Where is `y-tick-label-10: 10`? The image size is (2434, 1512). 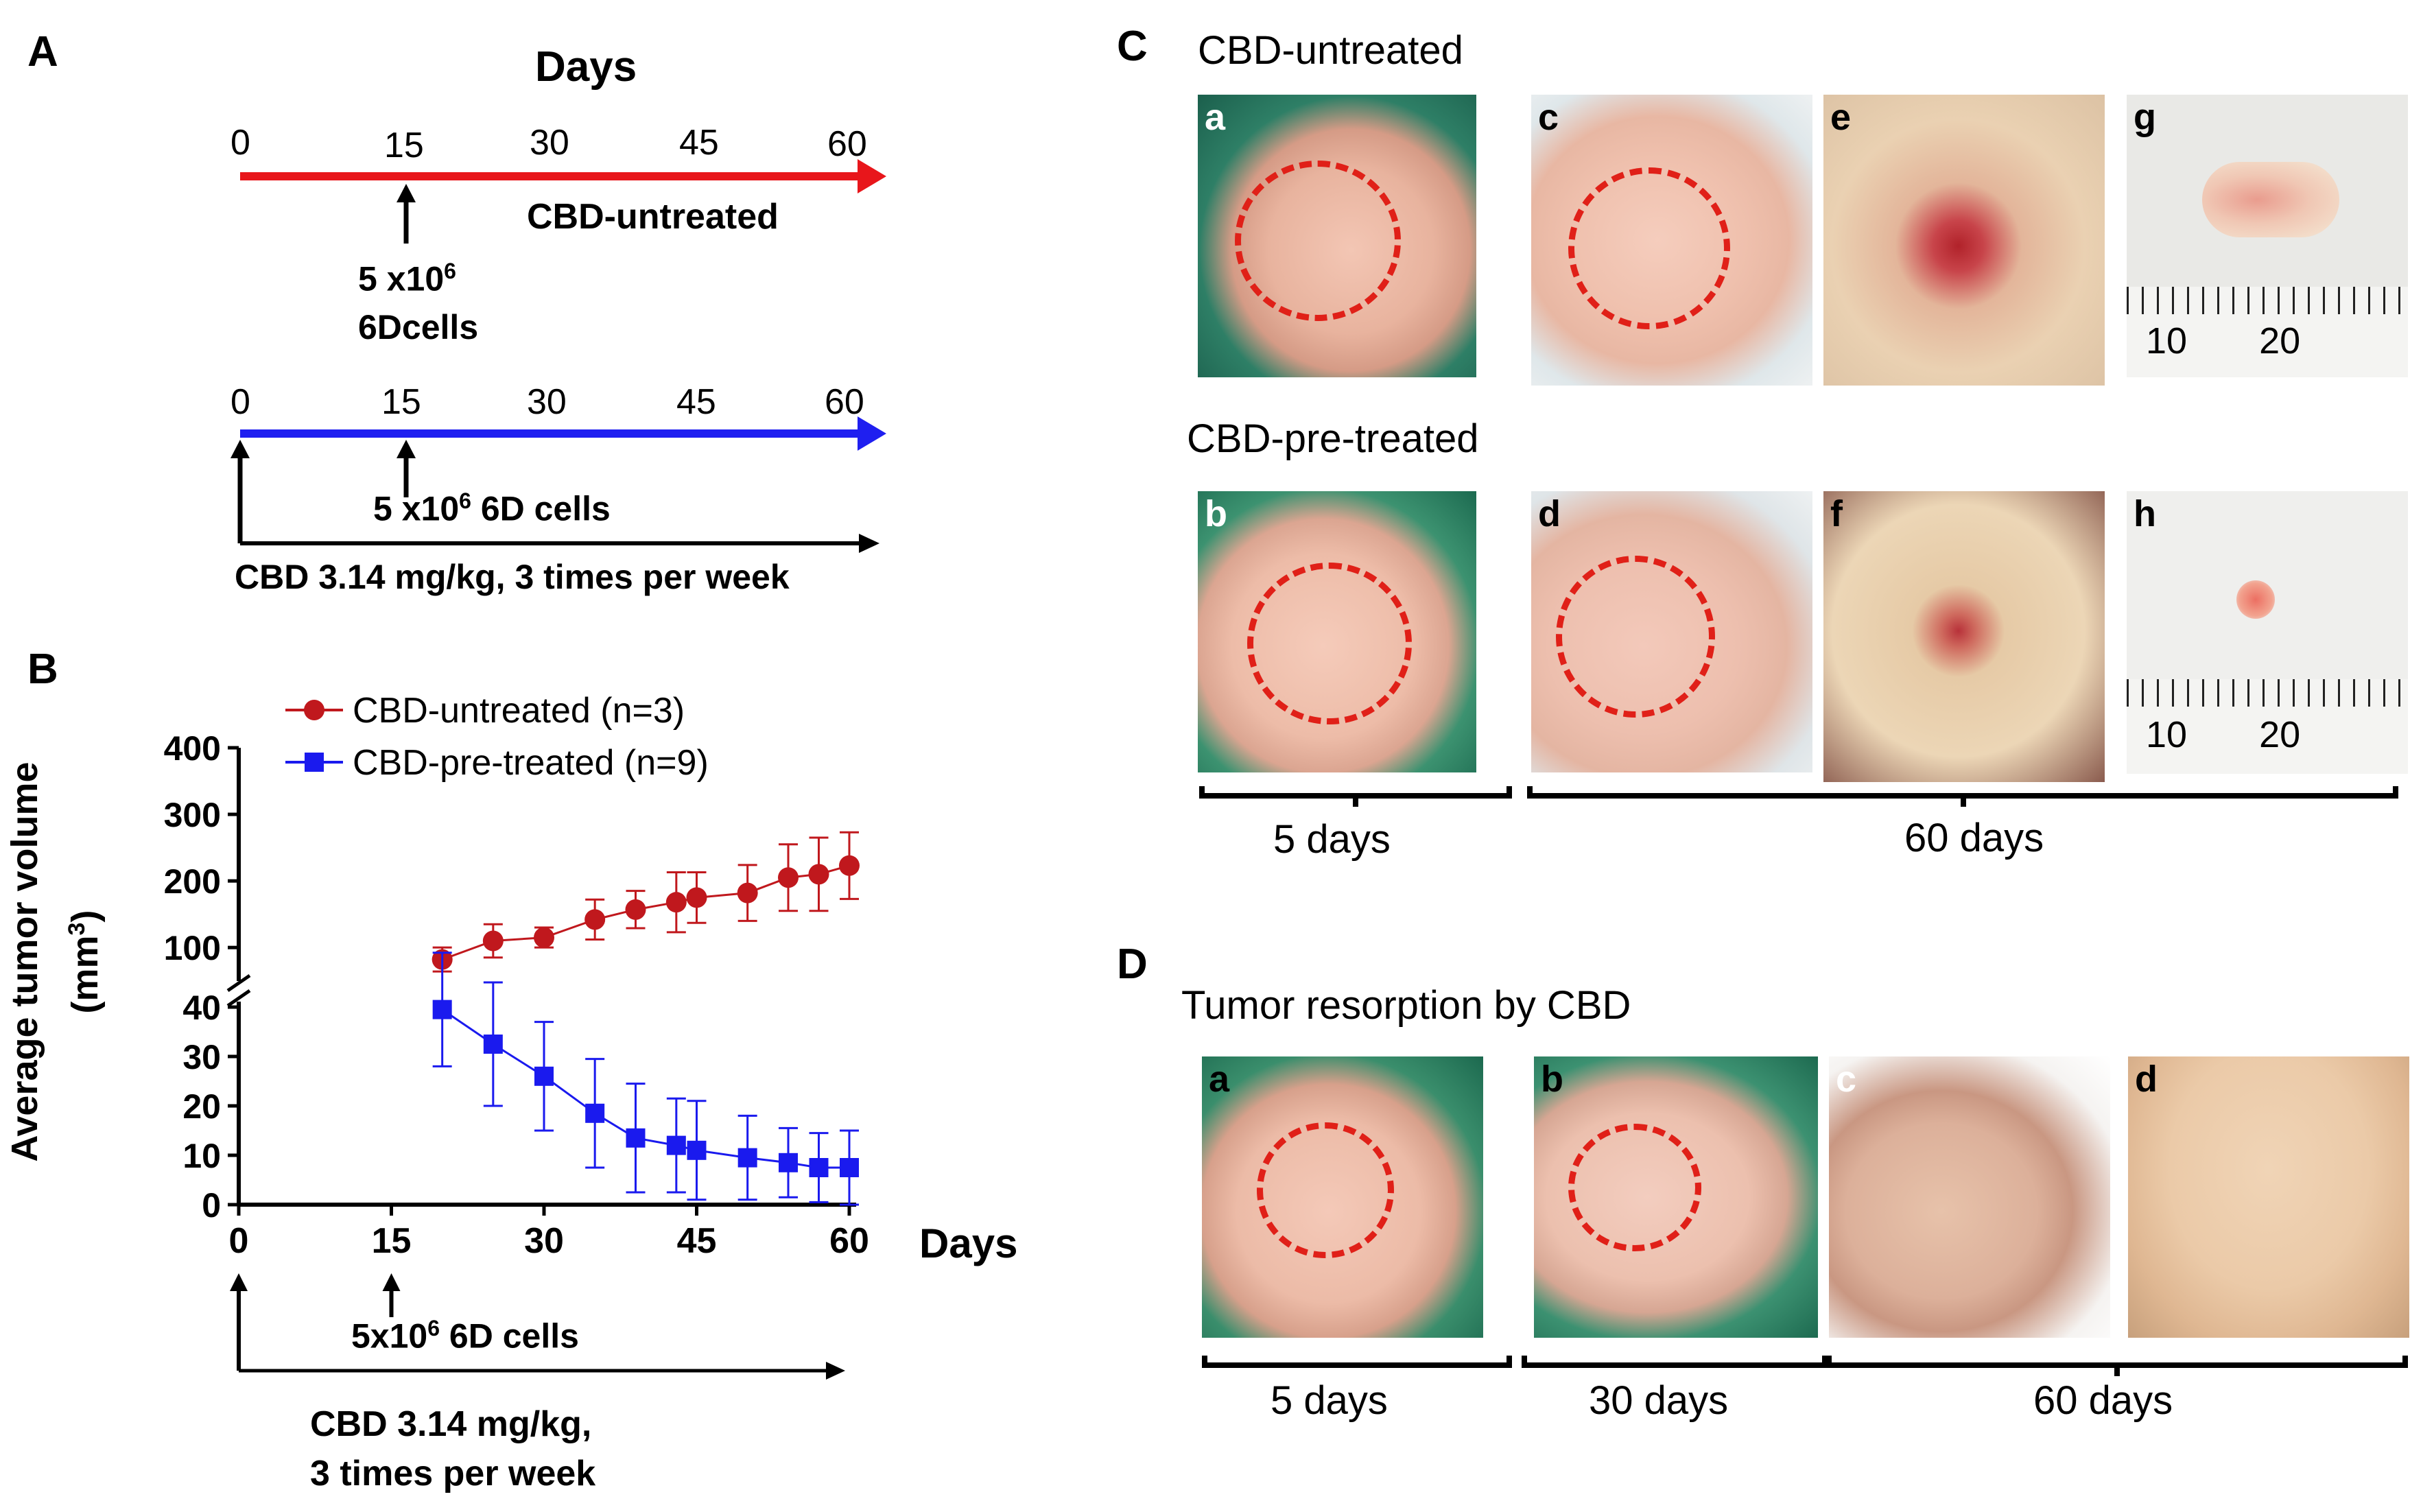 y-tick-label-10: 10 is located at coordinates (201, 1156).